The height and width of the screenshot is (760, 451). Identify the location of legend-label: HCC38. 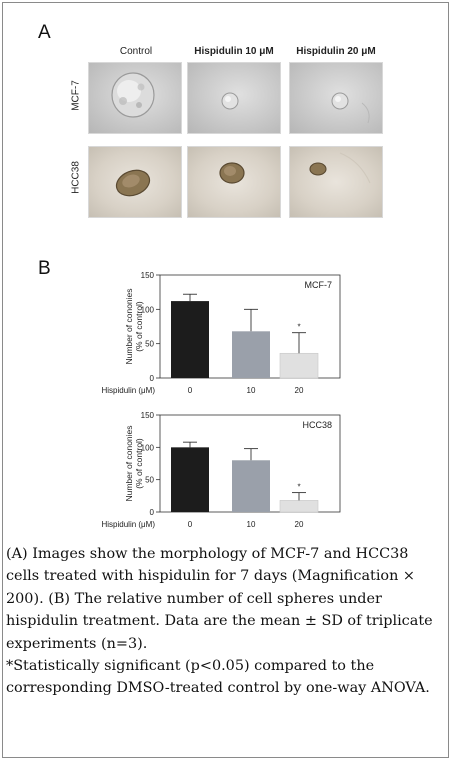
(317, 425).